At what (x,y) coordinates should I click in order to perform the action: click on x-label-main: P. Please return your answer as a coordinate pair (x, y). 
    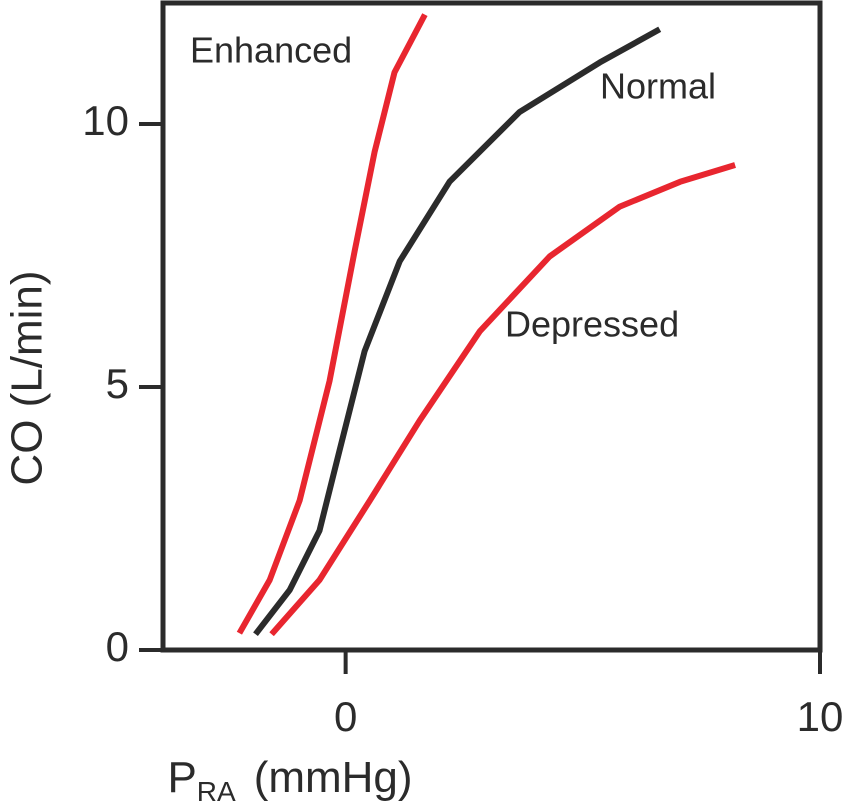
    Looking at the image, I should click on (181, 777).